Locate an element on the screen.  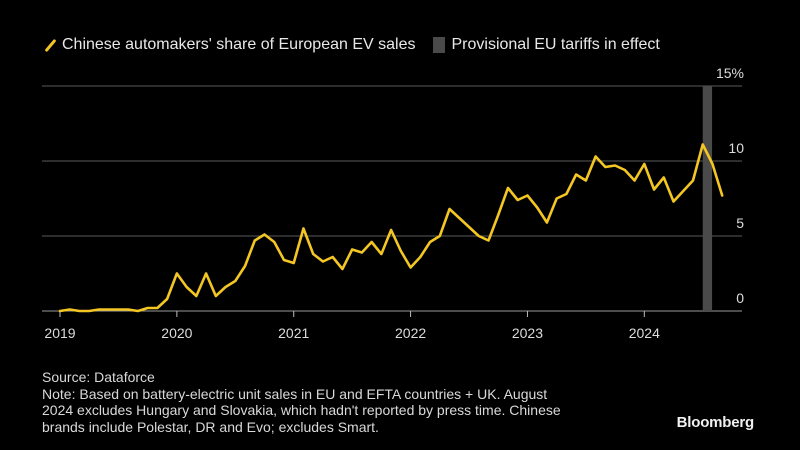
bloomberg-logo: Bloomberg is located at coordinates (715, 422).